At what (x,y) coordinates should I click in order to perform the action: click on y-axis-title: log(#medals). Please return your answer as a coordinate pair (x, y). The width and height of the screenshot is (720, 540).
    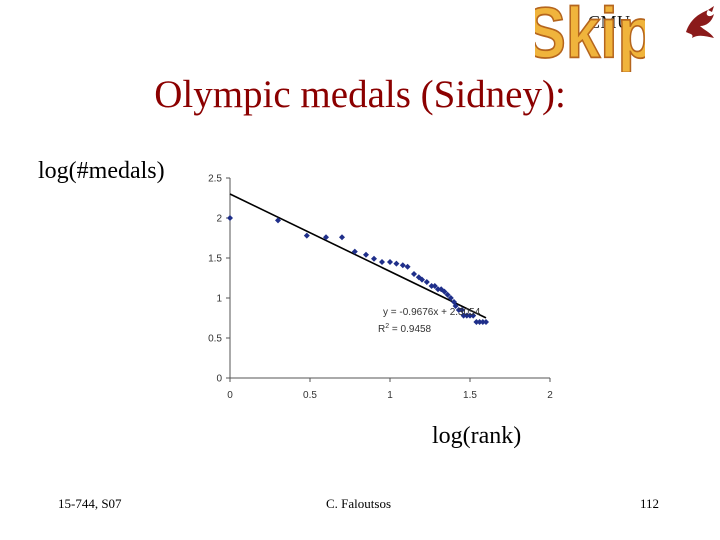
    Looking at the image, I should click on (101, 171).